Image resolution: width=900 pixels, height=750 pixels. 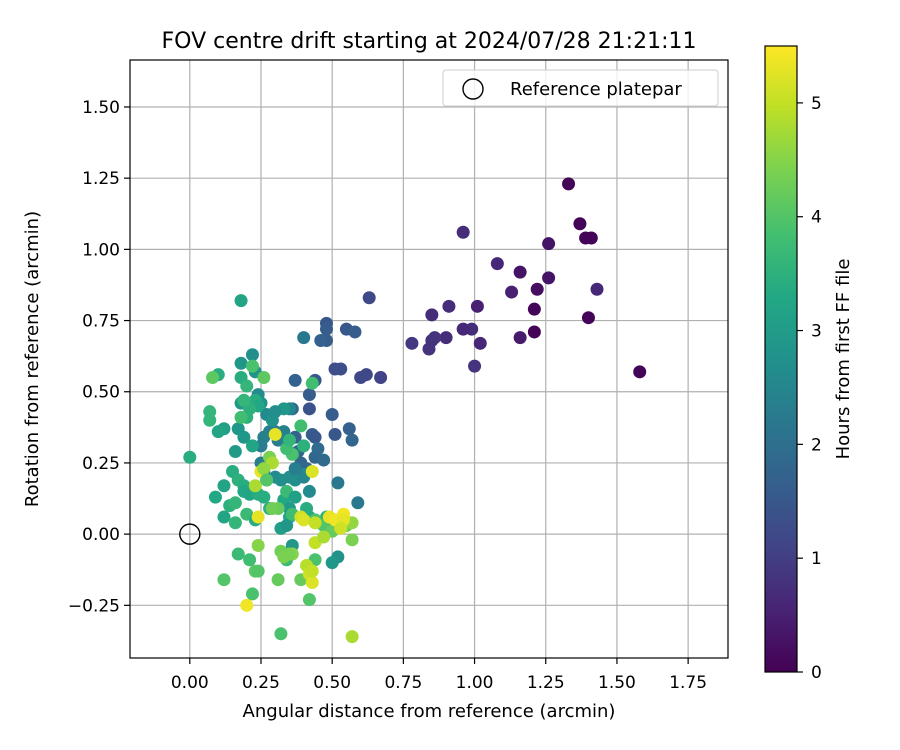 I want to click on legend-label: Reference platepar, so click(x=596, y=89).